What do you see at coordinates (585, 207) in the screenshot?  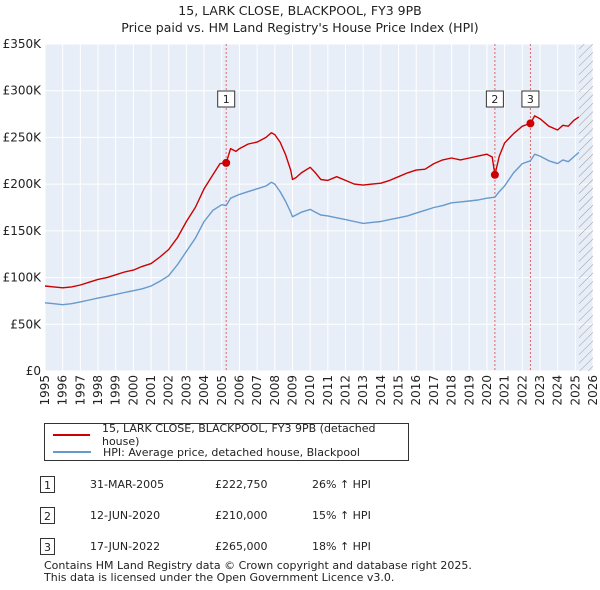 I see `forecast-hatch` at bounding box center [585, 207].